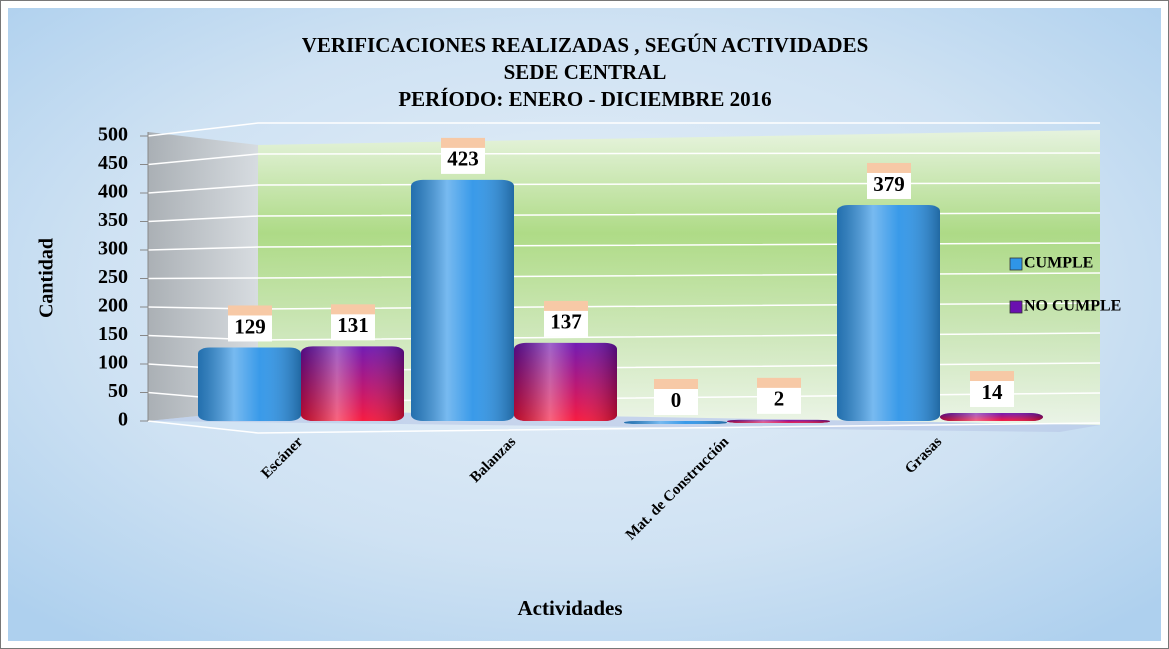  What do you see at coordinates (113, 334) in the screenshot?
I see `y-tick-label: 150` at bounding box center [113, 334].